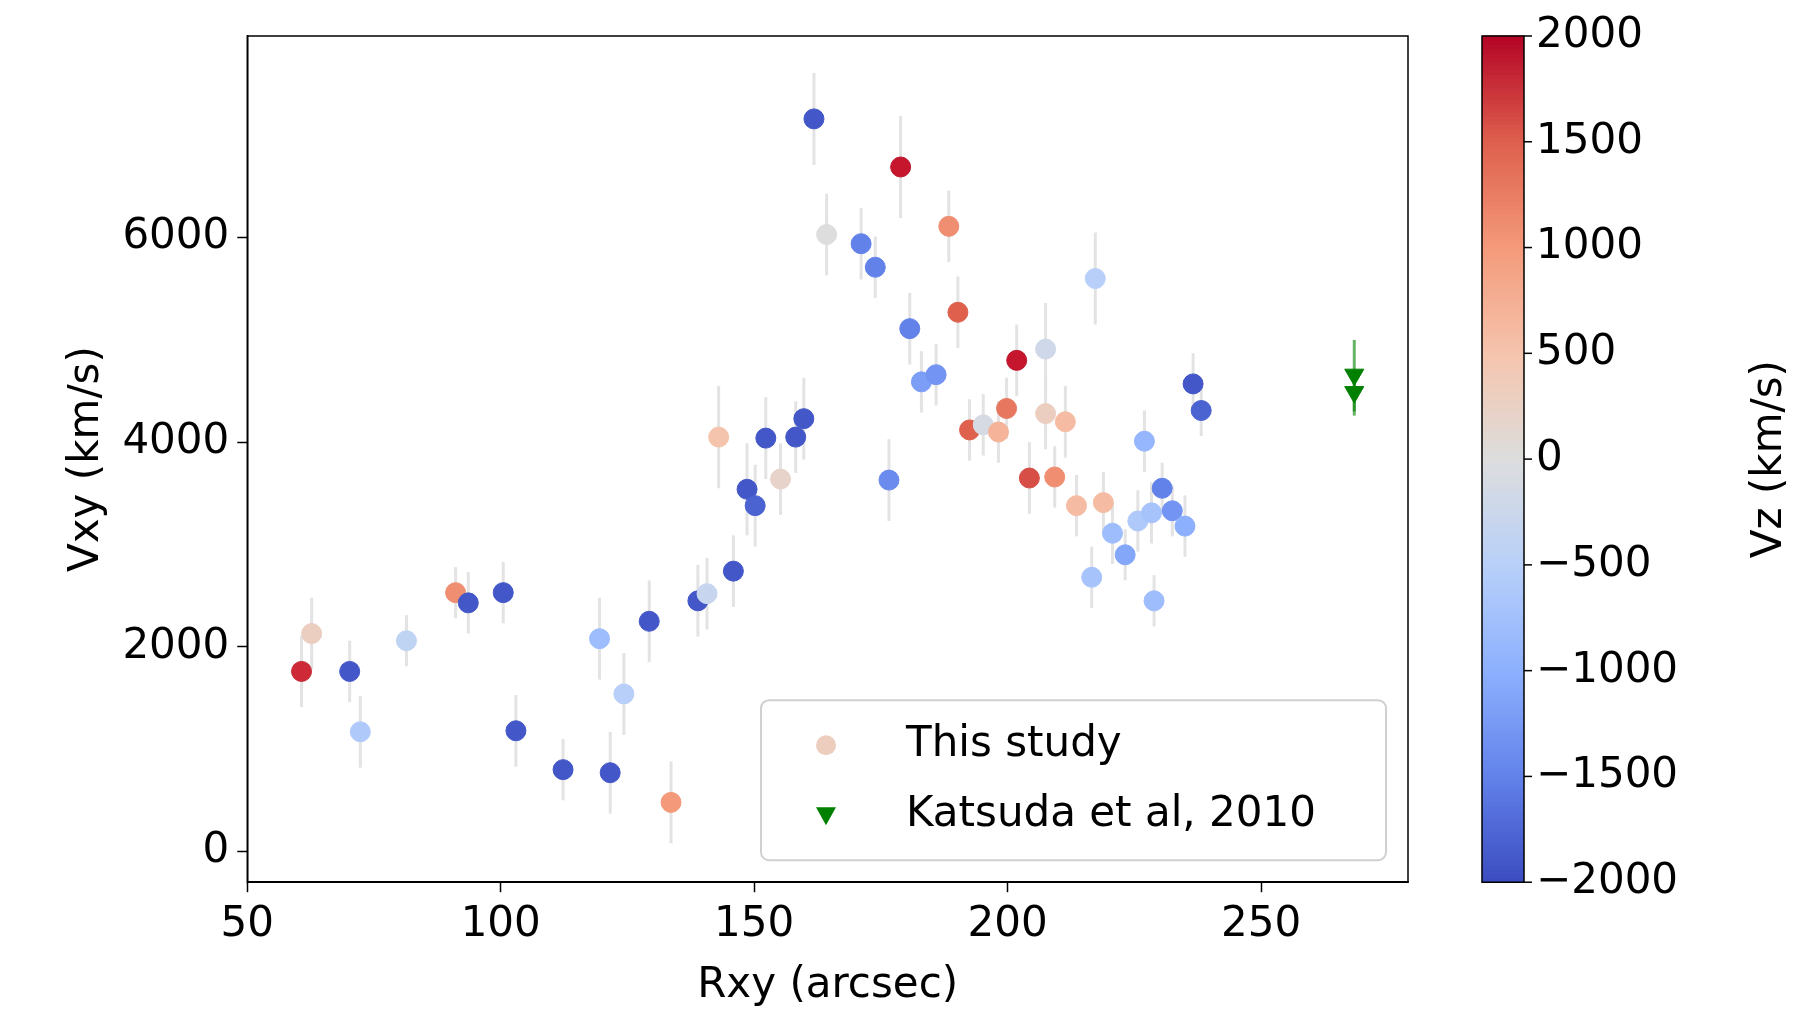  What do you see at coordinates (247, 922) in the screenshot?
I see `x-tick-label: 50` at bounding box center [247, 922].